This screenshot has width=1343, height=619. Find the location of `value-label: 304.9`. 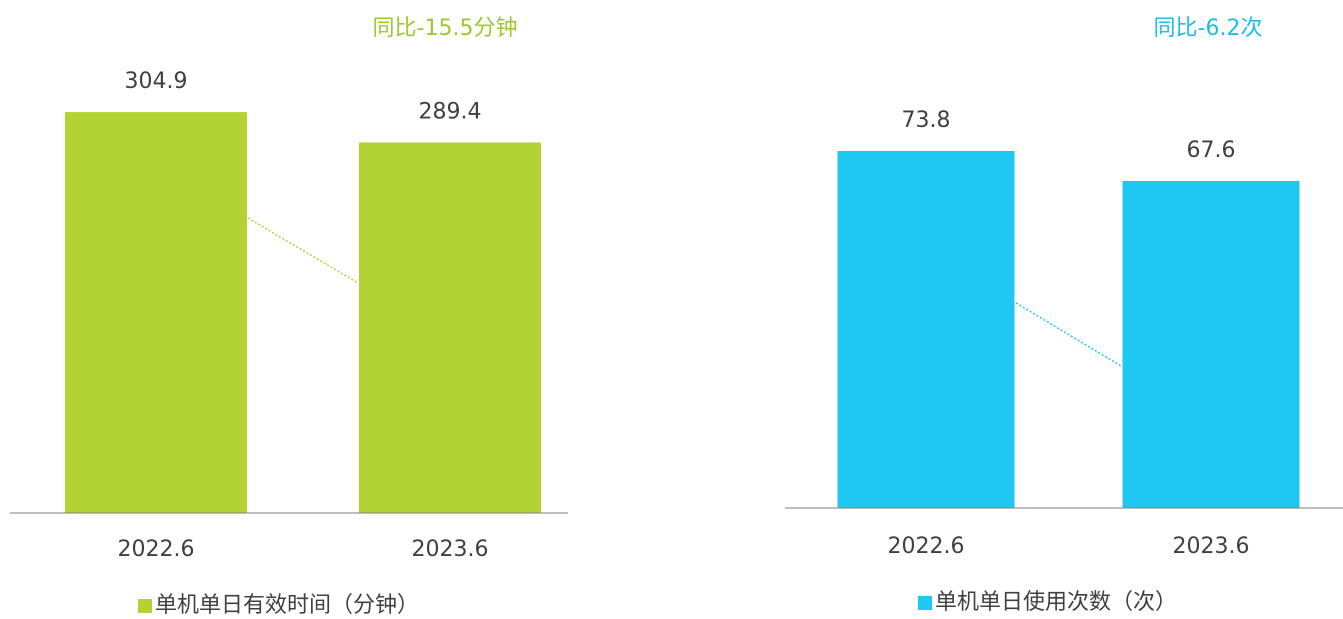

value-label: 304.9 is located at coordinates (156, 81).